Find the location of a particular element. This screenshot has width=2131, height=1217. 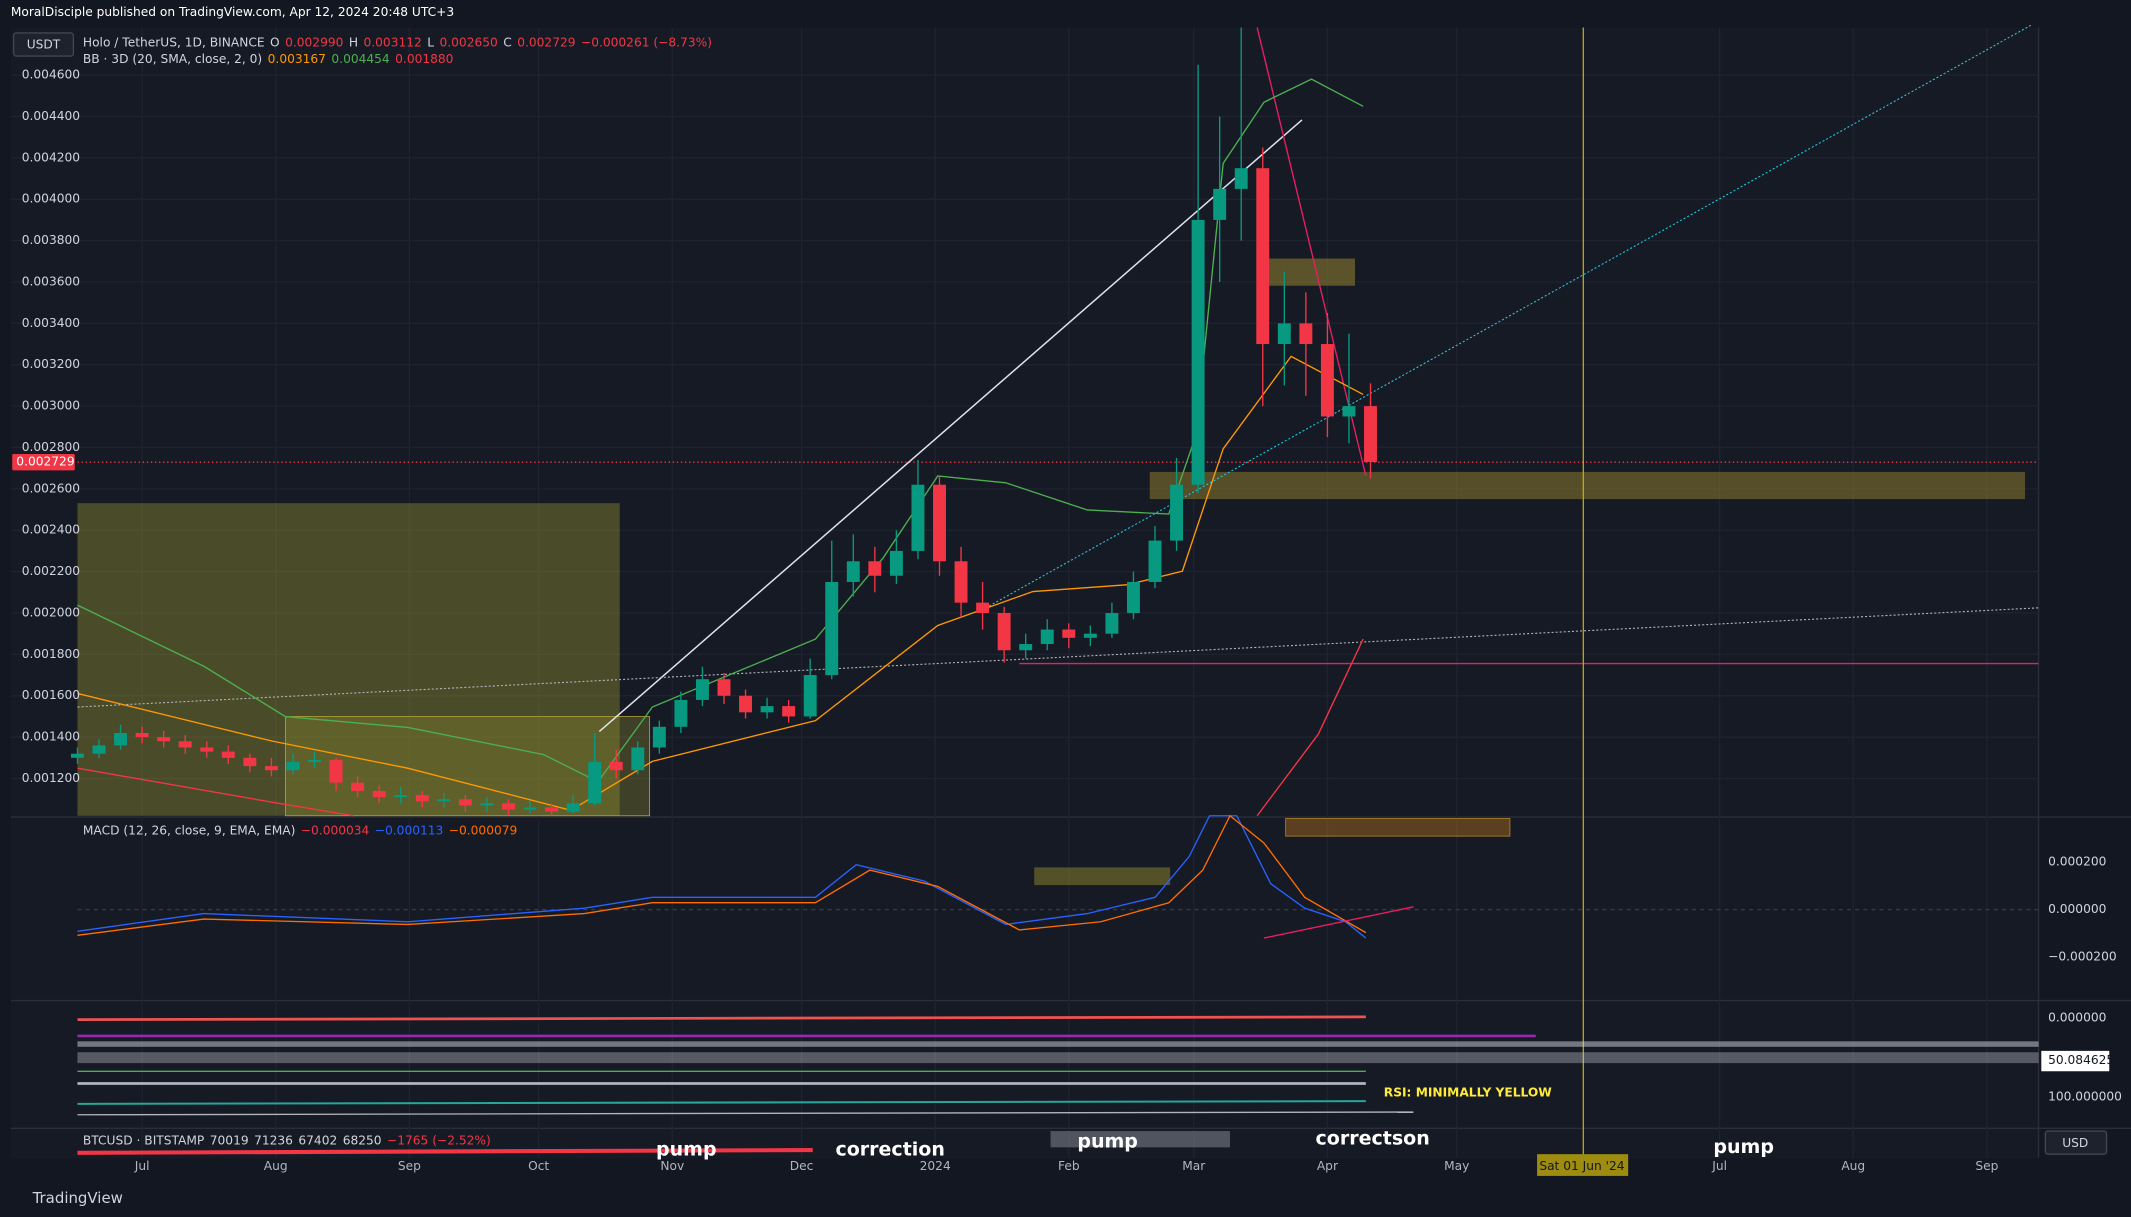

y-tick-label: 0.001200 is located at coordinates (51, 778).